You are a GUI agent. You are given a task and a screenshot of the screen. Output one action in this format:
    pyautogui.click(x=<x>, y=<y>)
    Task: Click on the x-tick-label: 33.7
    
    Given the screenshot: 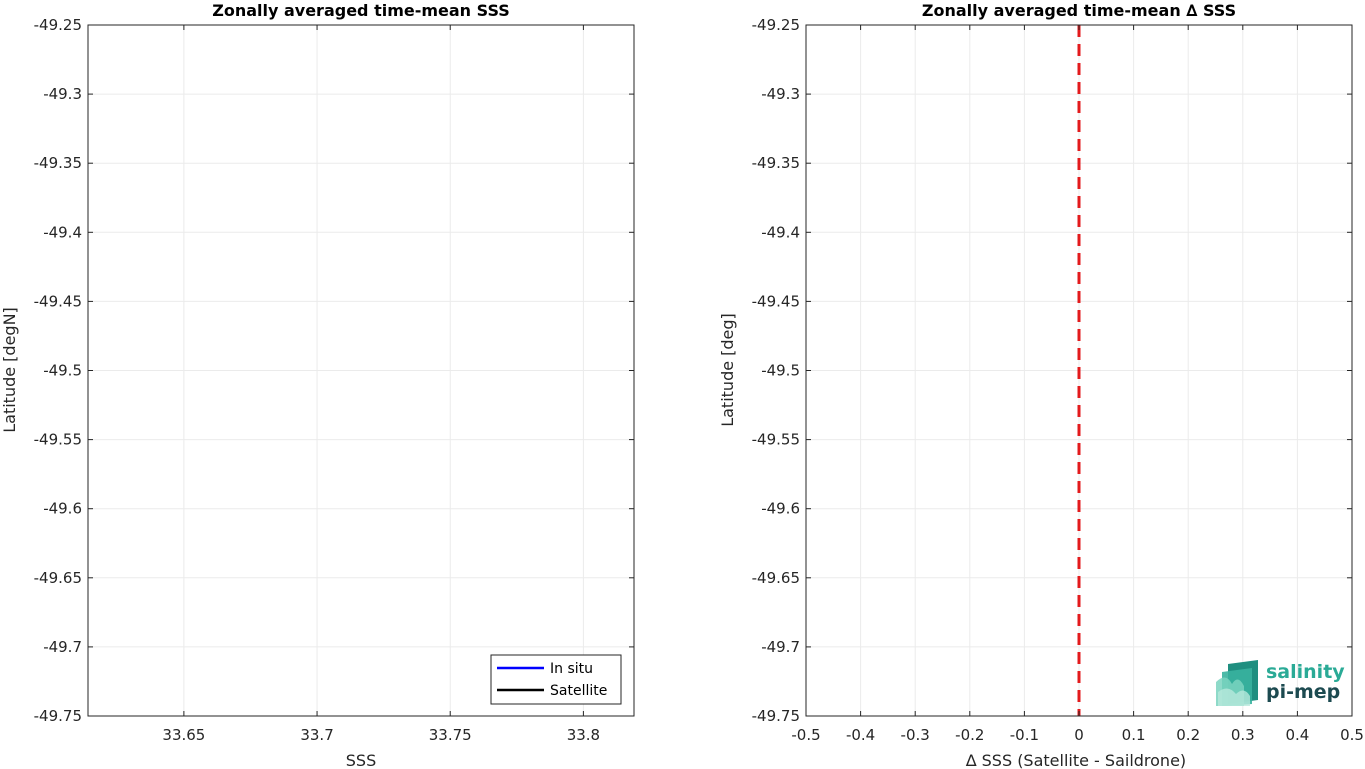 What is the action you would take?
    pyautogui.click(x=316, y=735)
    